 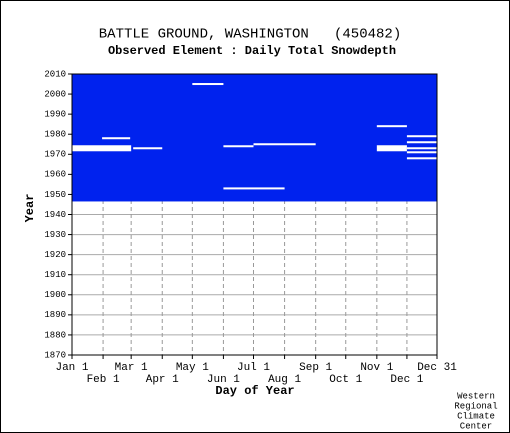 I want to click on credit-line: Western, so click(x=476, y=396).